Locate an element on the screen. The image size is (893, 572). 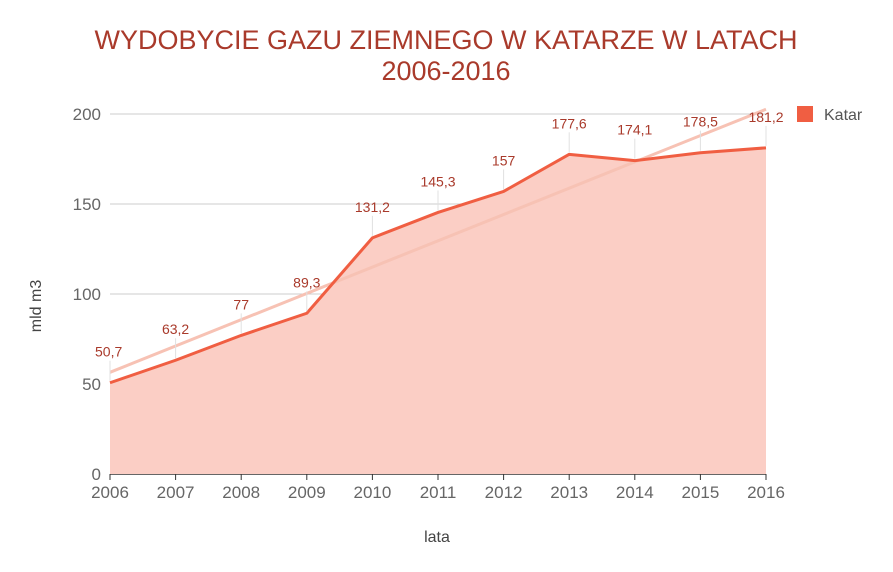
data-label: 145,3 is located at coordinates (437, 181).